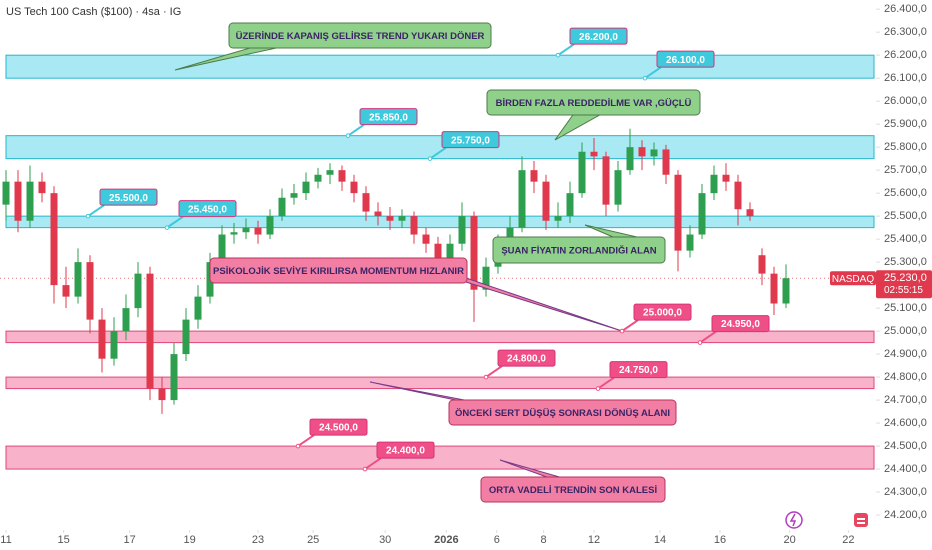 The width and height of the screenshot is (932, 550). What do you see at coordinates (905, 262) in the screenshot?
I see `y-tick-label: 25.300,0` at bounding box center [905, 262].